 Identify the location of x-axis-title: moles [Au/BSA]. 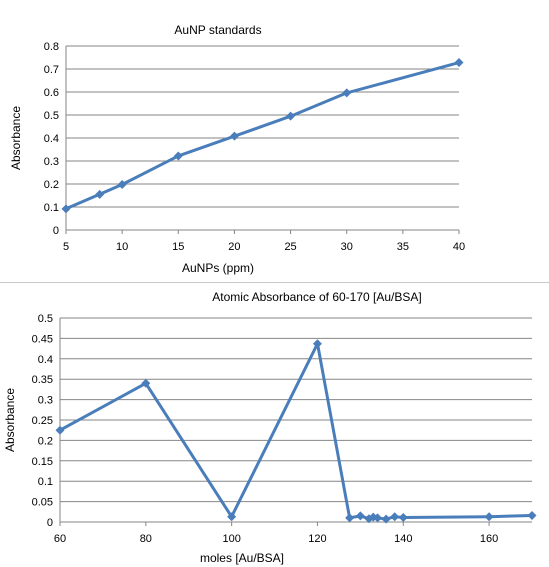
(242, 558).